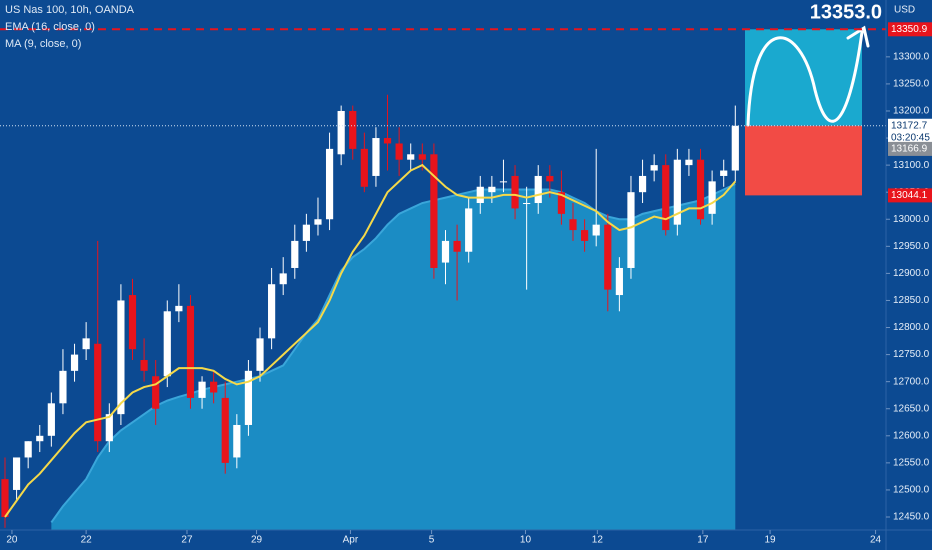  I want to click on countdown-label: 03:20:45, so click(910, 137).